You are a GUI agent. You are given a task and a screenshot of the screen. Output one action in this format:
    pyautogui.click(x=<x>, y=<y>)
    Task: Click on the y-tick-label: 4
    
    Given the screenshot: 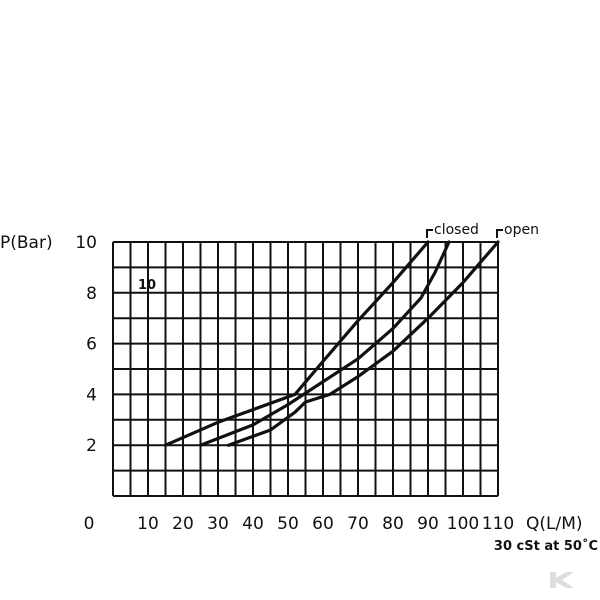 What is the action you would take?
    pyautogui.click(x=91, y=395)
    